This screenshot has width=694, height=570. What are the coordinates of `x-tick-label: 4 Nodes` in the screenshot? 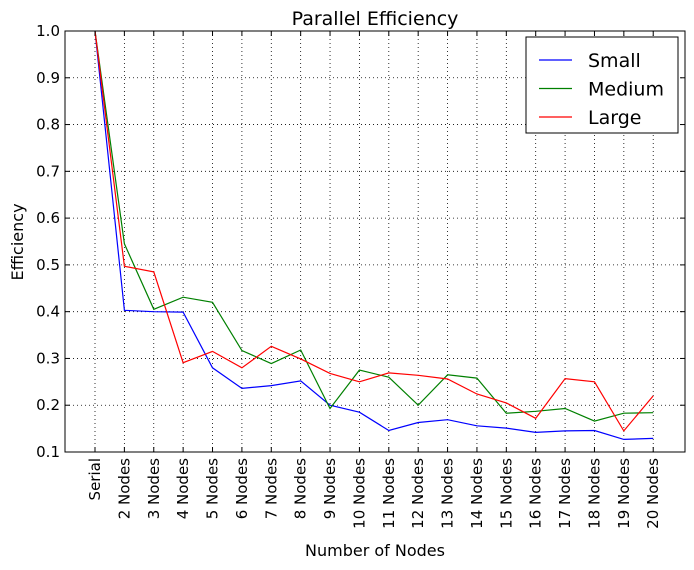 It's located at (183, 488).